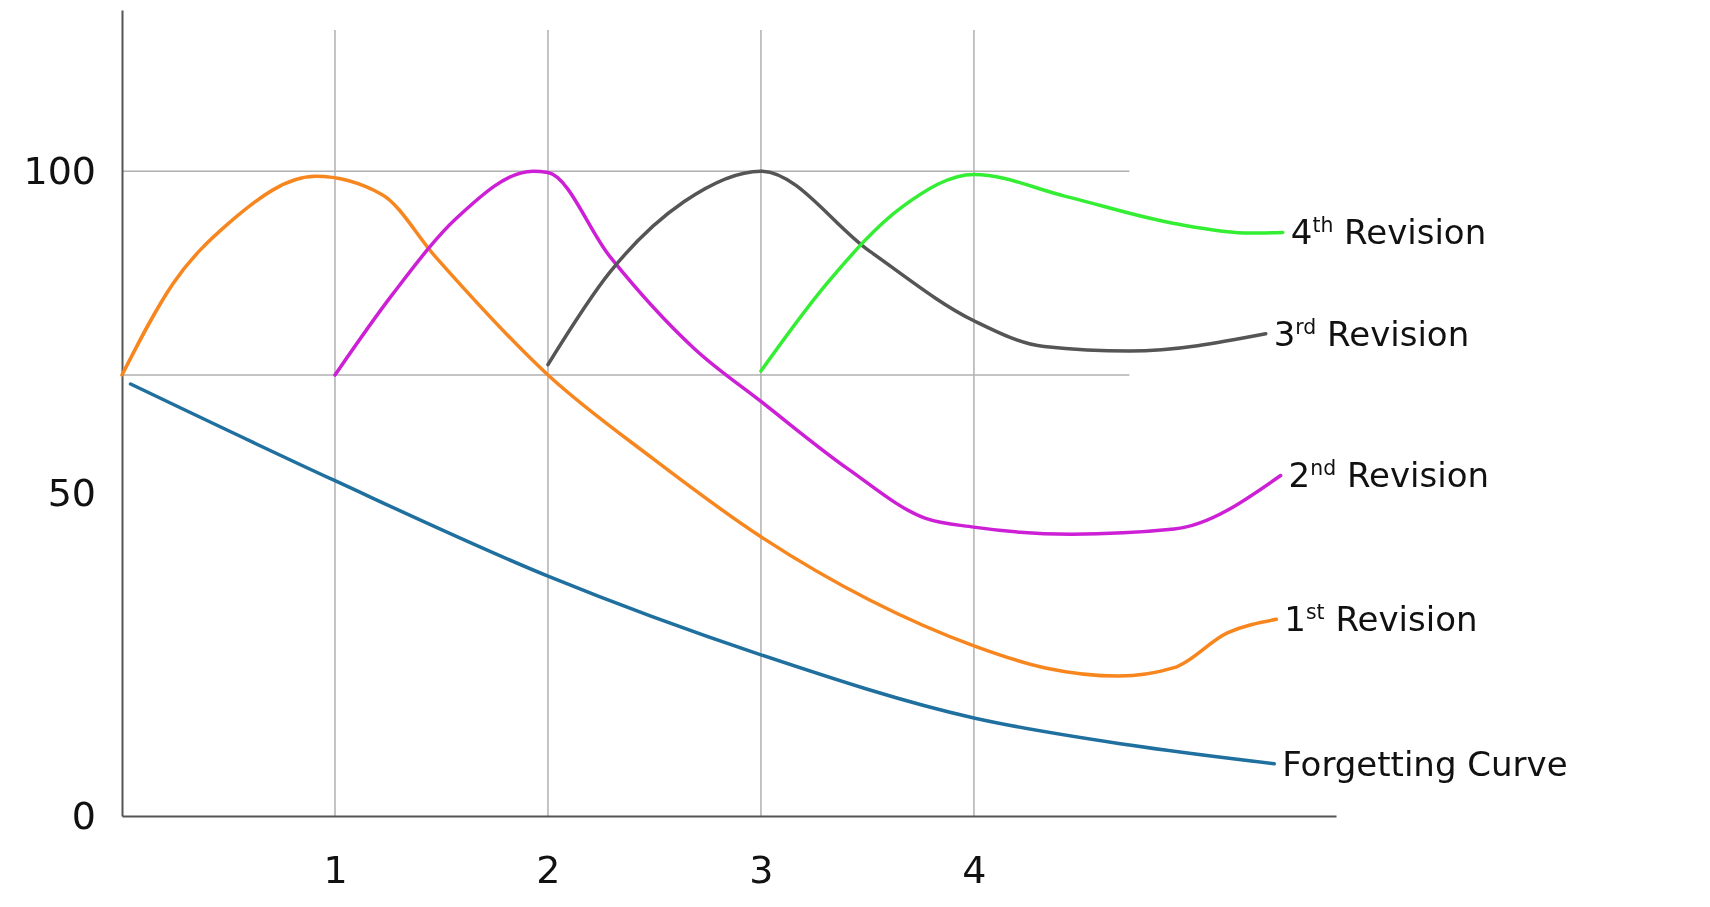  What do you see at coordinates (974, 869) in the screenshot?
I see `x-tick-label: 4` at bounding box center [974, 869].